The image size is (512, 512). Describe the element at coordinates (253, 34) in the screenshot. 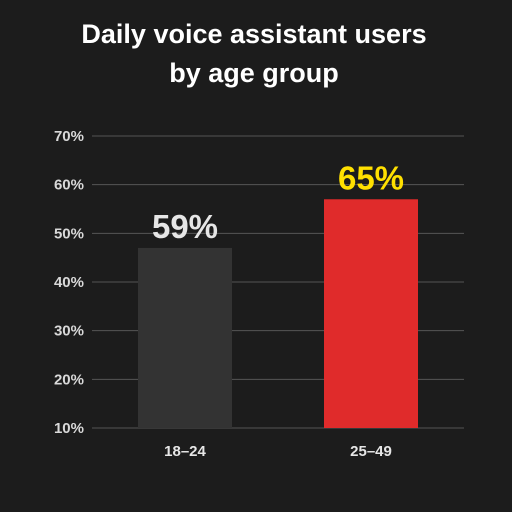

I see `chart-title-line-1: Daily voice assistant users` at that location.